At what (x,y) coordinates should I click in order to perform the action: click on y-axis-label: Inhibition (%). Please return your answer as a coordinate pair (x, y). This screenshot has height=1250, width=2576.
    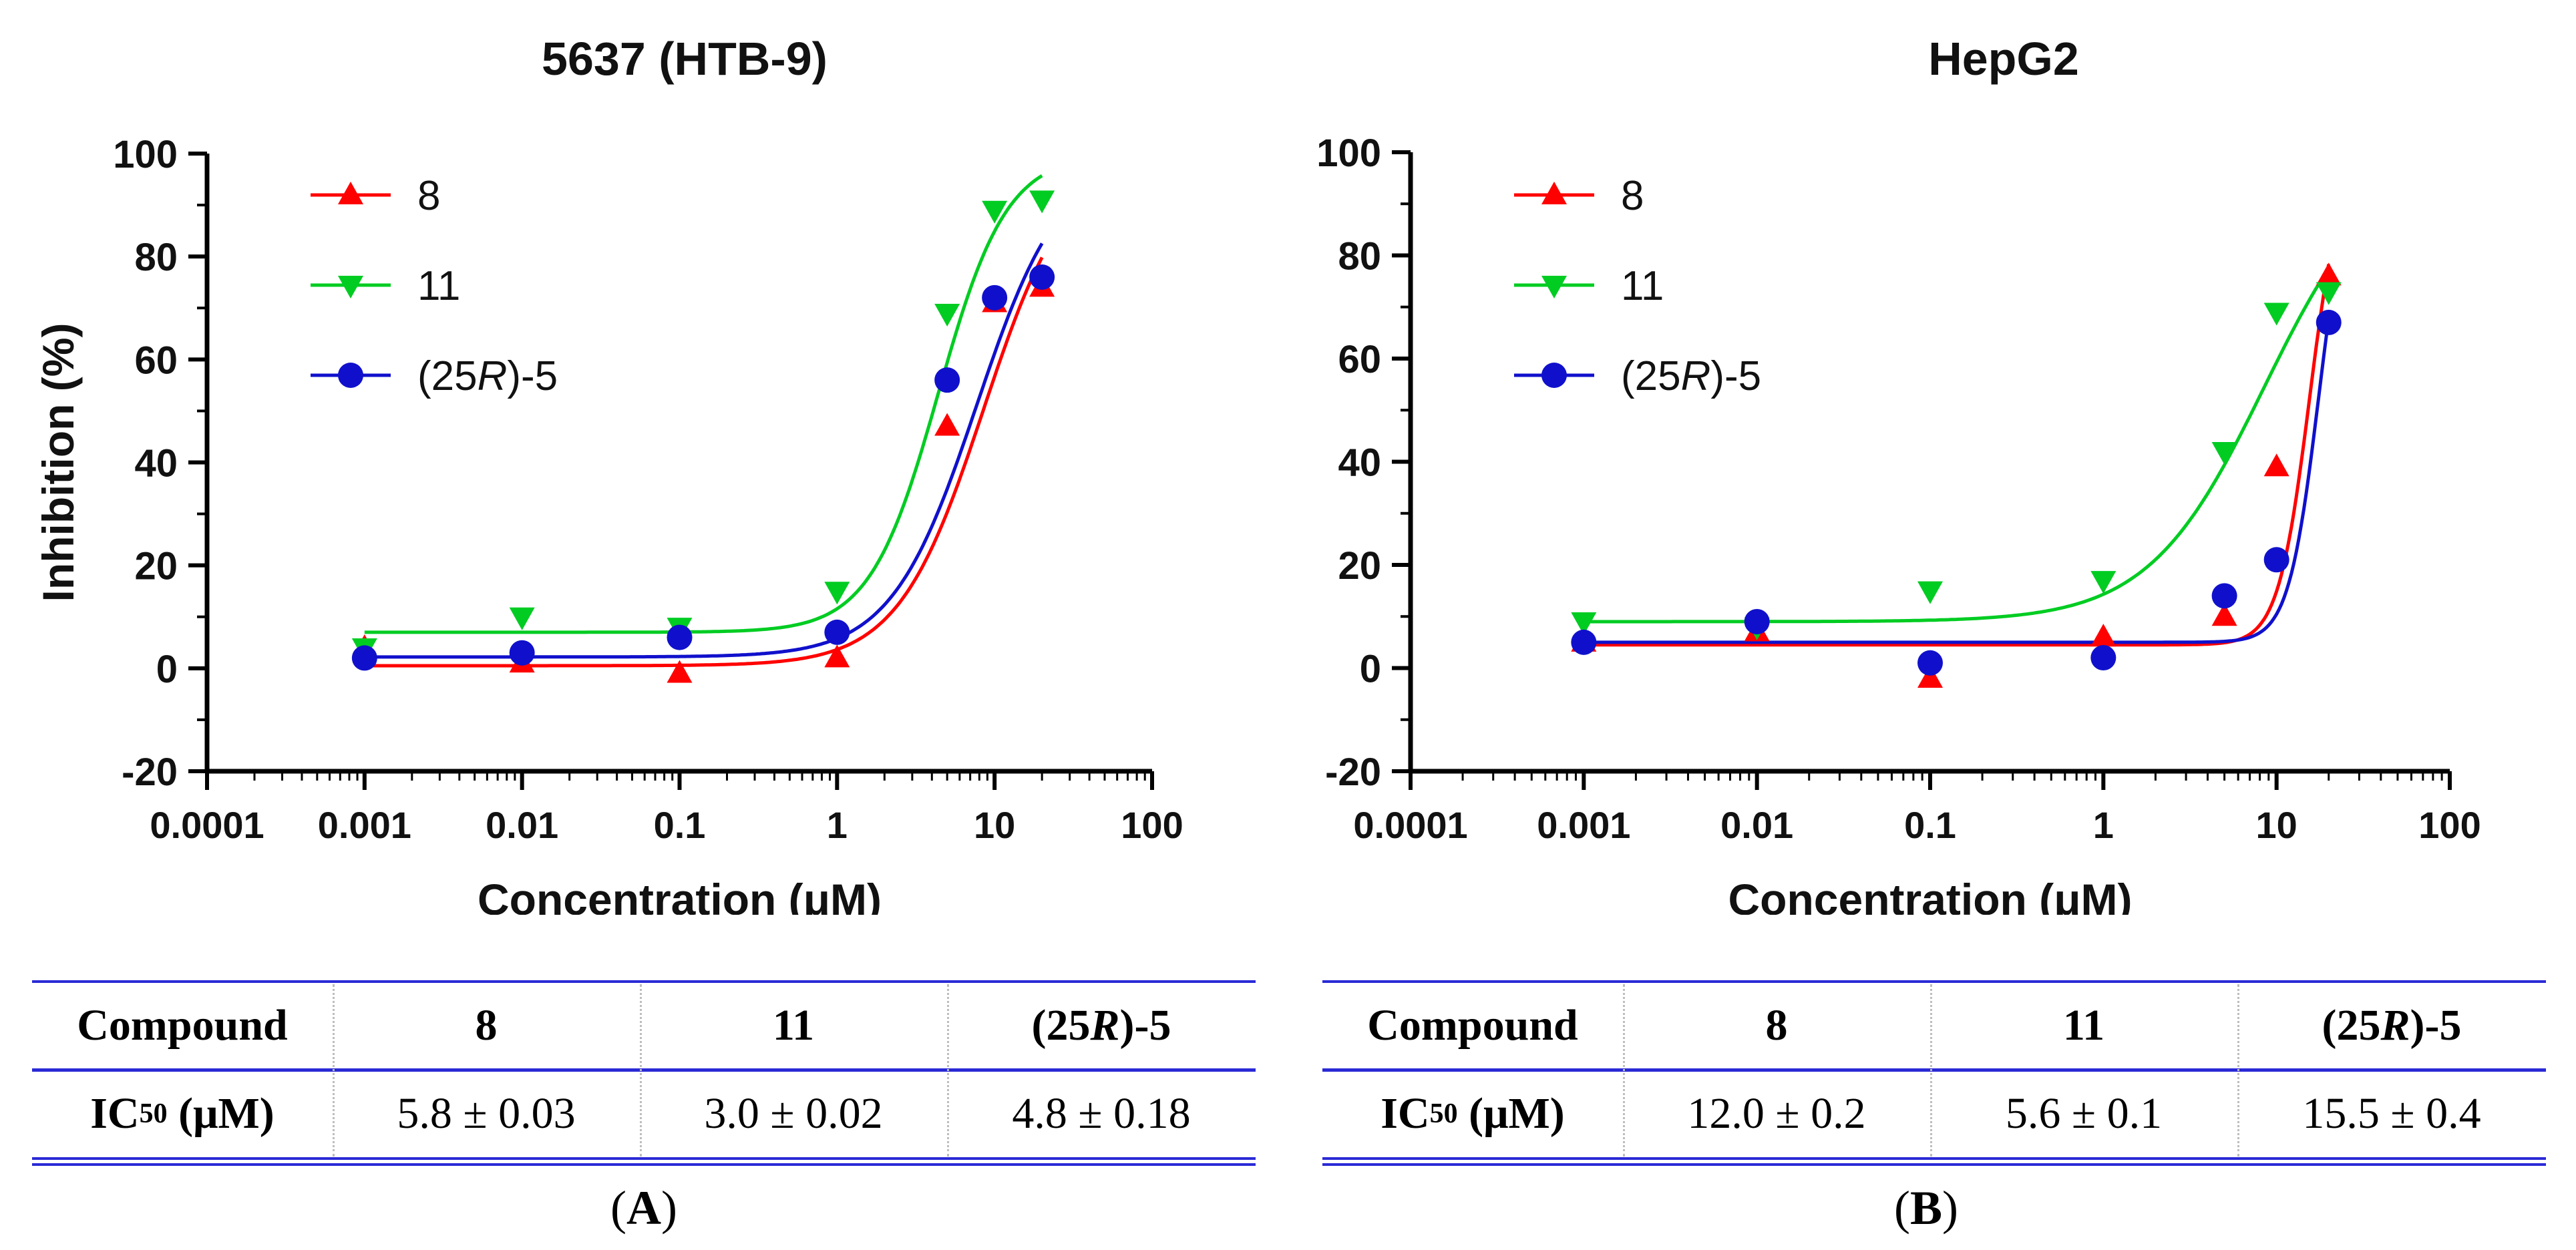
    Looking at the image, I should click on (58, 462).